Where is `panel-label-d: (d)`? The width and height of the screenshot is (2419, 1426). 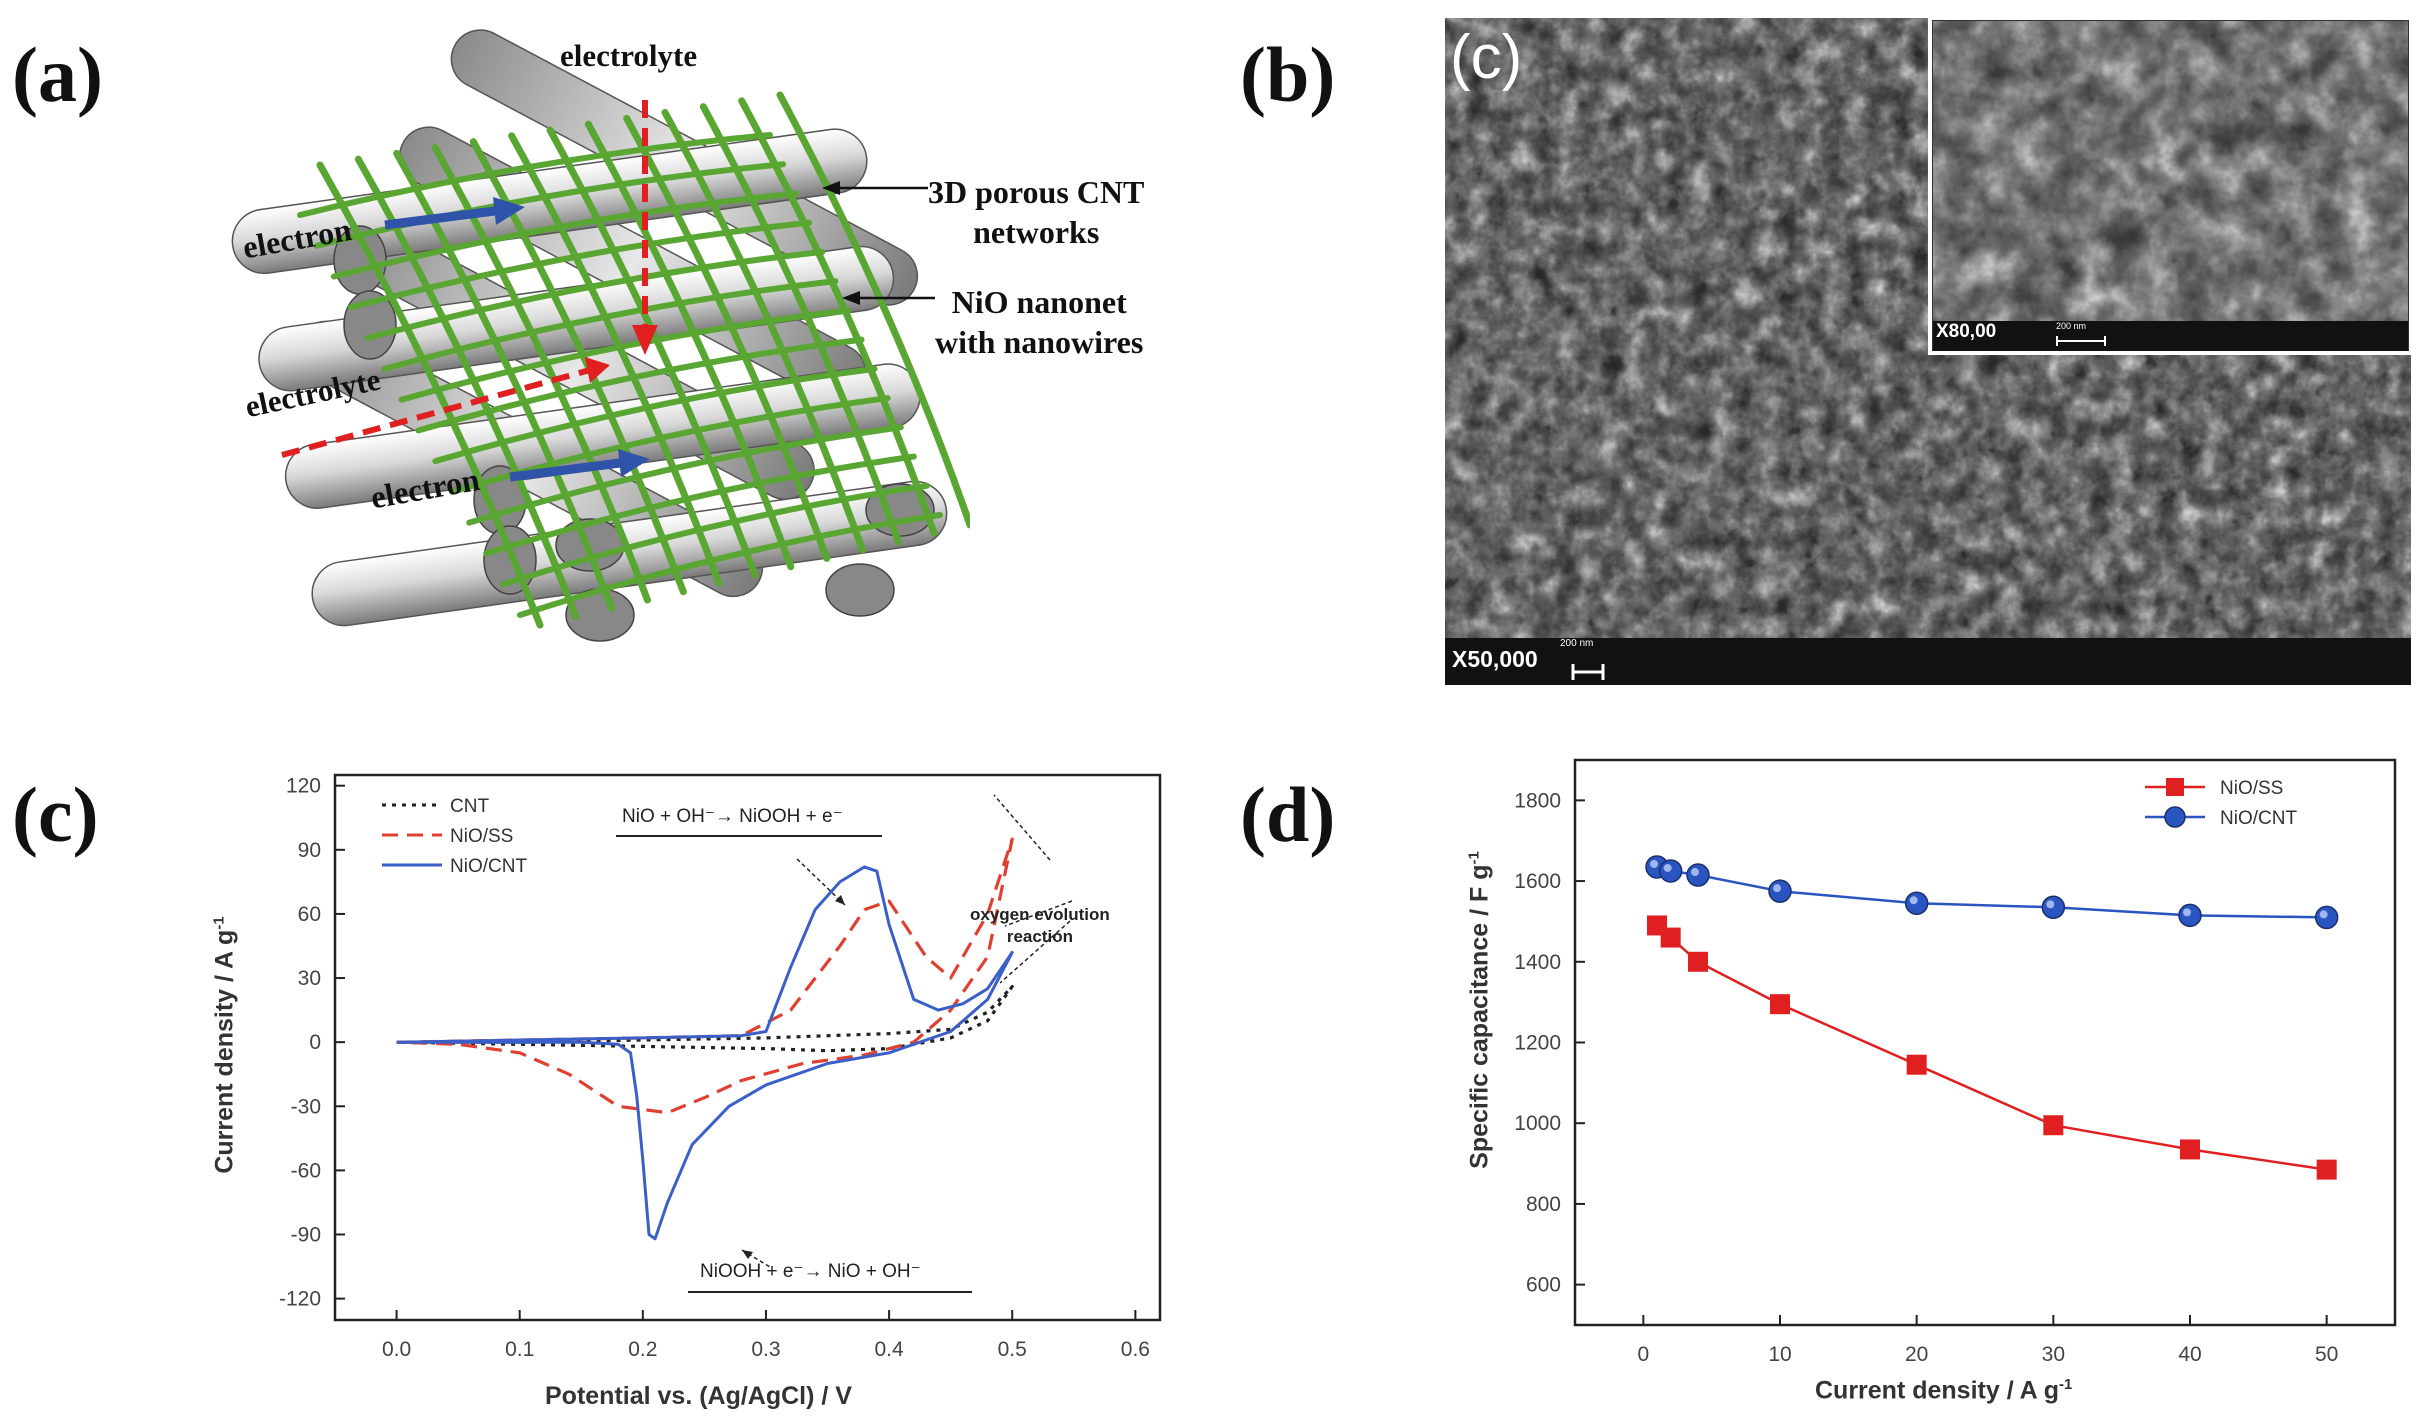
panel-label-d: (d) is located at coordinates (1288, 814).